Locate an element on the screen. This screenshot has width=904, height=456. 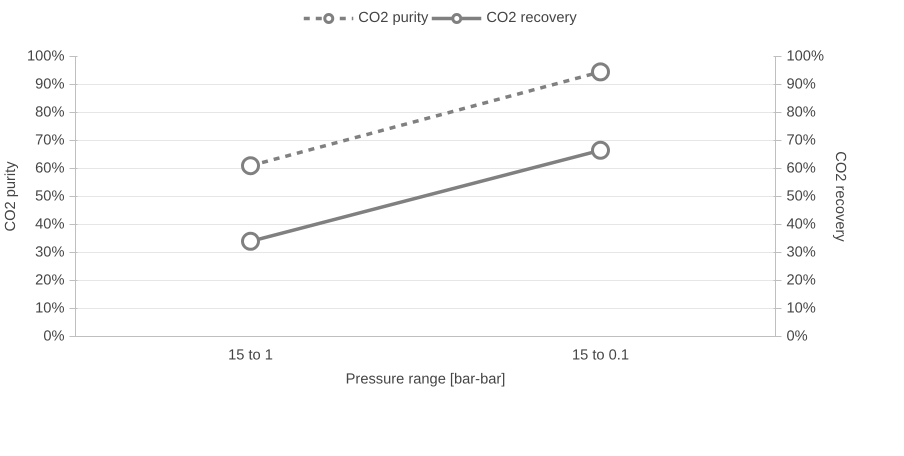
y-tick-label: 80% is located at coordinates (50, 112).